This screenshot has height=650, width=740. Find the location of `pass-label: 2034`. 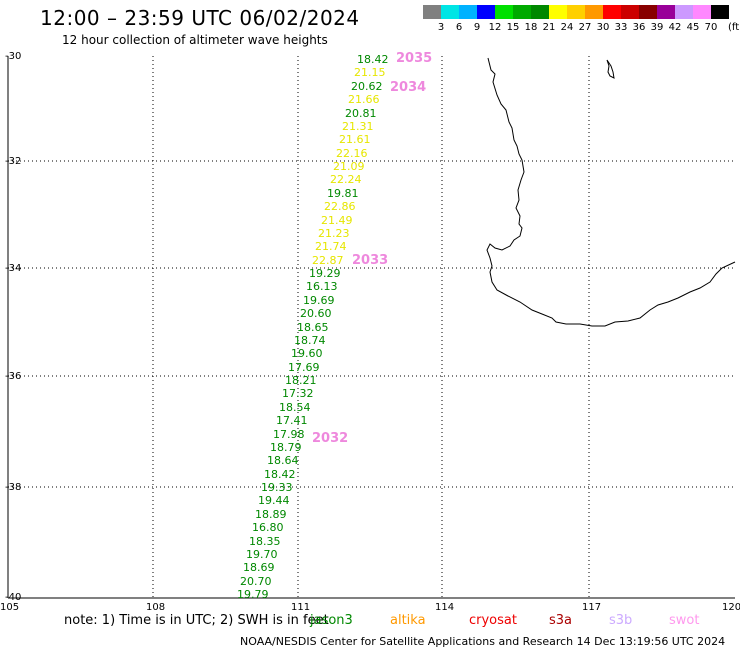

pass-label: 2034 is located at coordinates (408, 87).